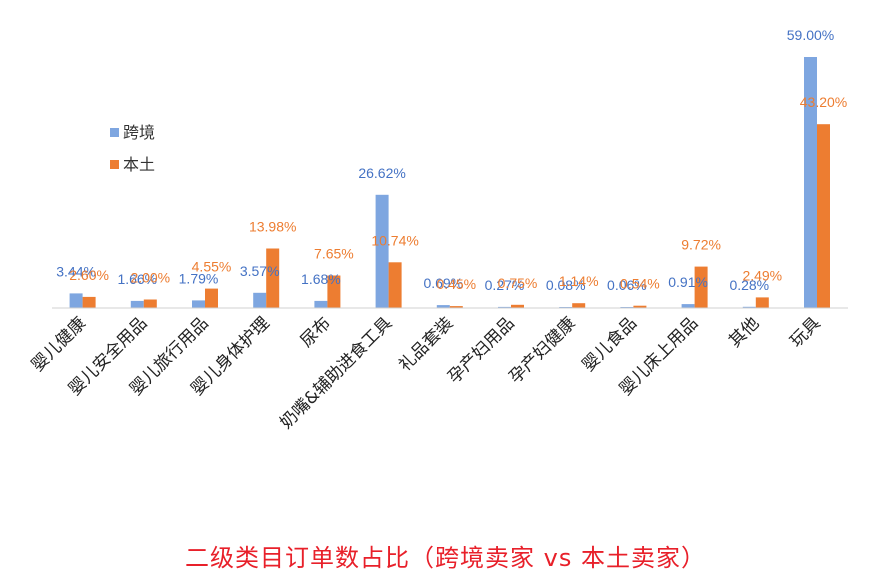 The height and width of the screenshot is (588, 891). Describe the element at coordinates (688, 282) in the screenshot. I see `value-label-cross-border-10: 0.91%` at that location.